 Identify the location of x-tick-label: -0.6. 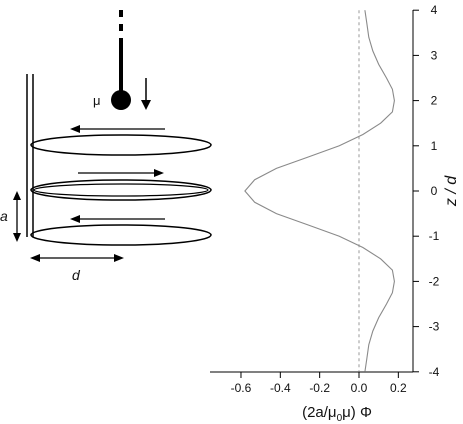
(241, 388).